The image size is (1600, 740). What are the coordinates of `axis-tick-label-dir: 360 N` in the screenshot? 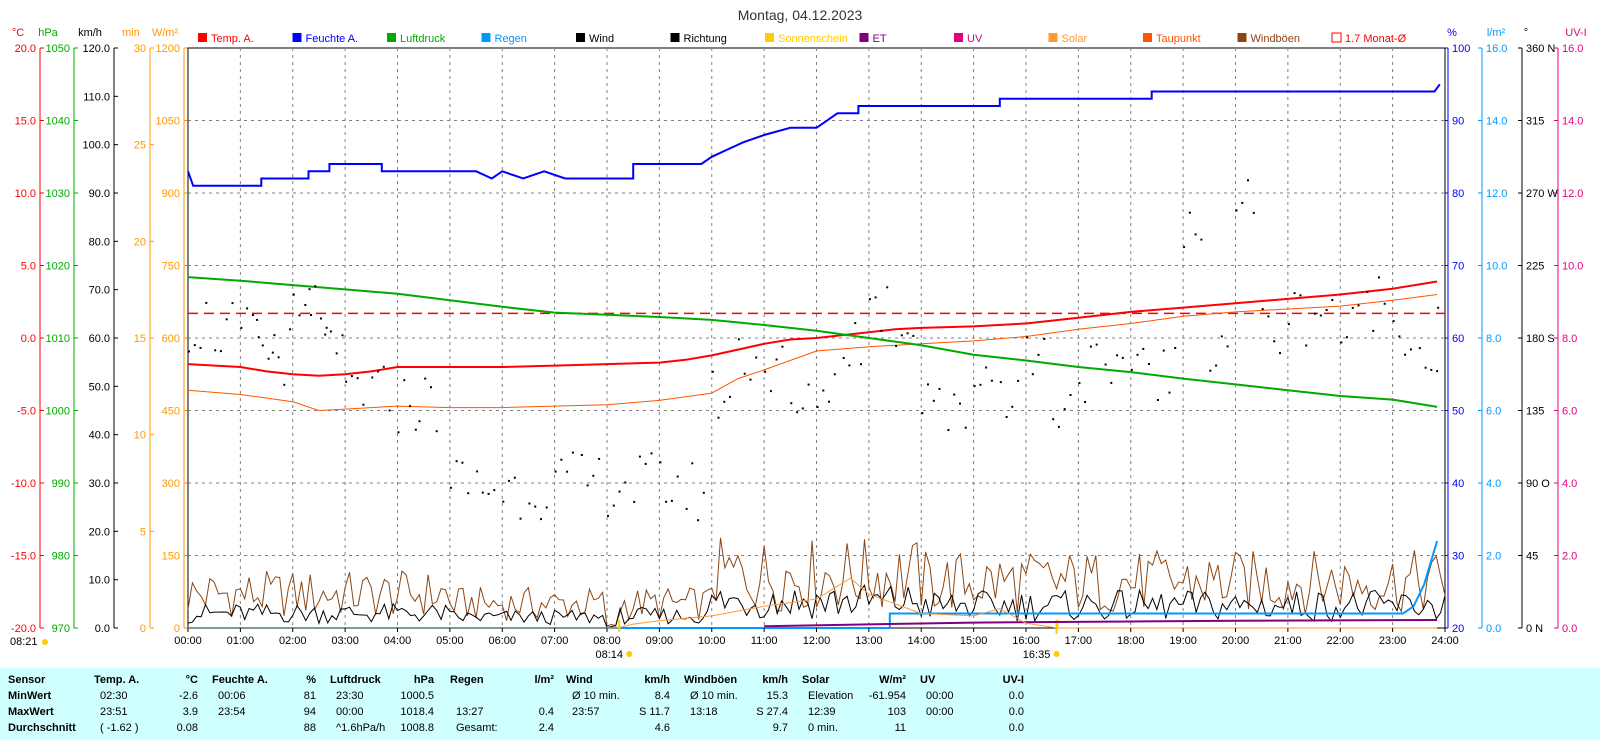 It's located at (1540, 49).